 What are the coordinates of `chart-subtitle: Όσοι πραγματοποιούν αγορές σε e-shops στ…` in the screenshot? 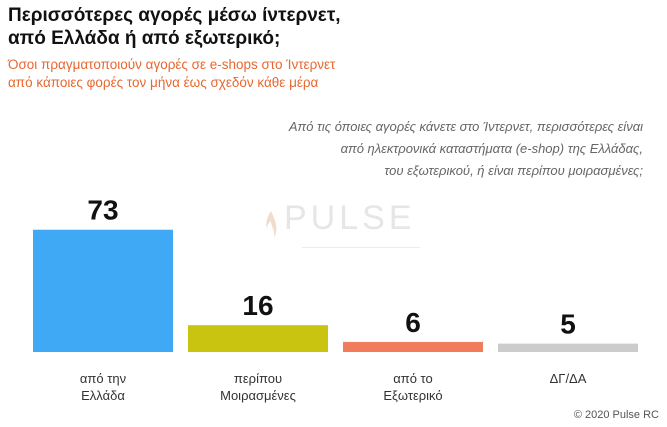 It's located at (172, 73).